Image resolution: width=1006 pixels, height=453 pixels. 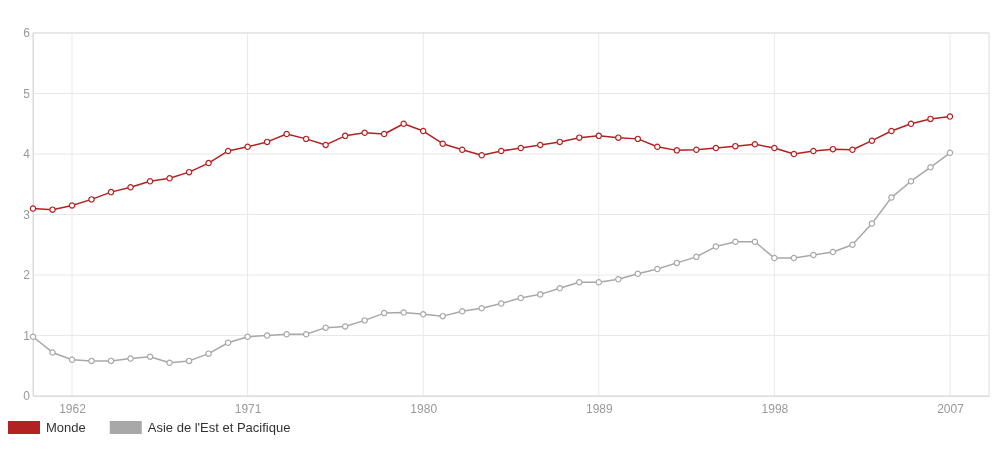 I want to click on x-tick-label: 1989, so click(x=599, y=408).